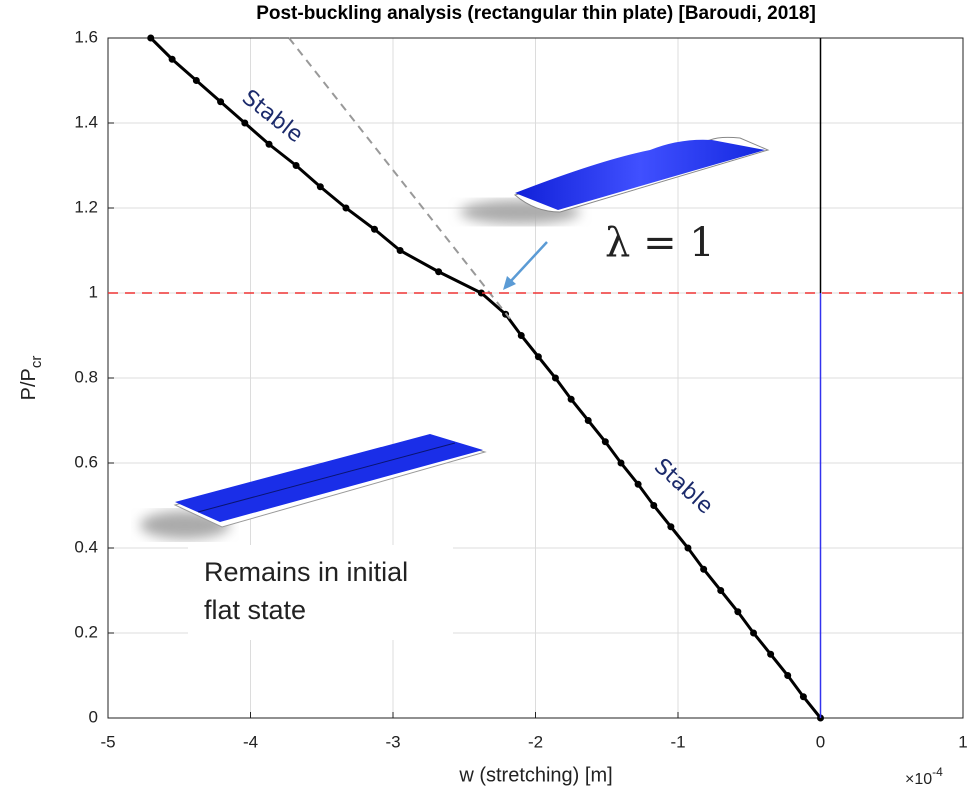 Image resolution: width=973 pixels, height=801 pixels. Describe the element at coordinates (36, 362) in the screenshot. I see `y-label-sub: cr` at that location.